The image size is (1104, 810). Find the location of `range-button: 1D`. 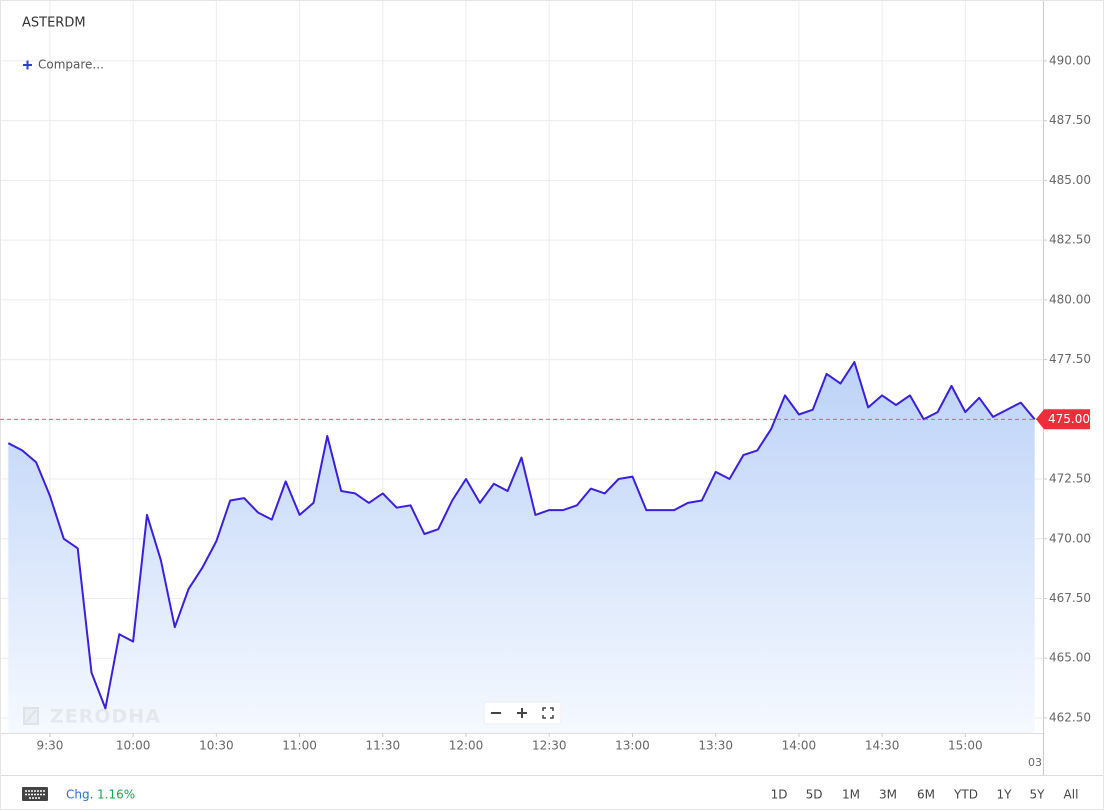

range-button: 1D is located at coordinates (779, 795).